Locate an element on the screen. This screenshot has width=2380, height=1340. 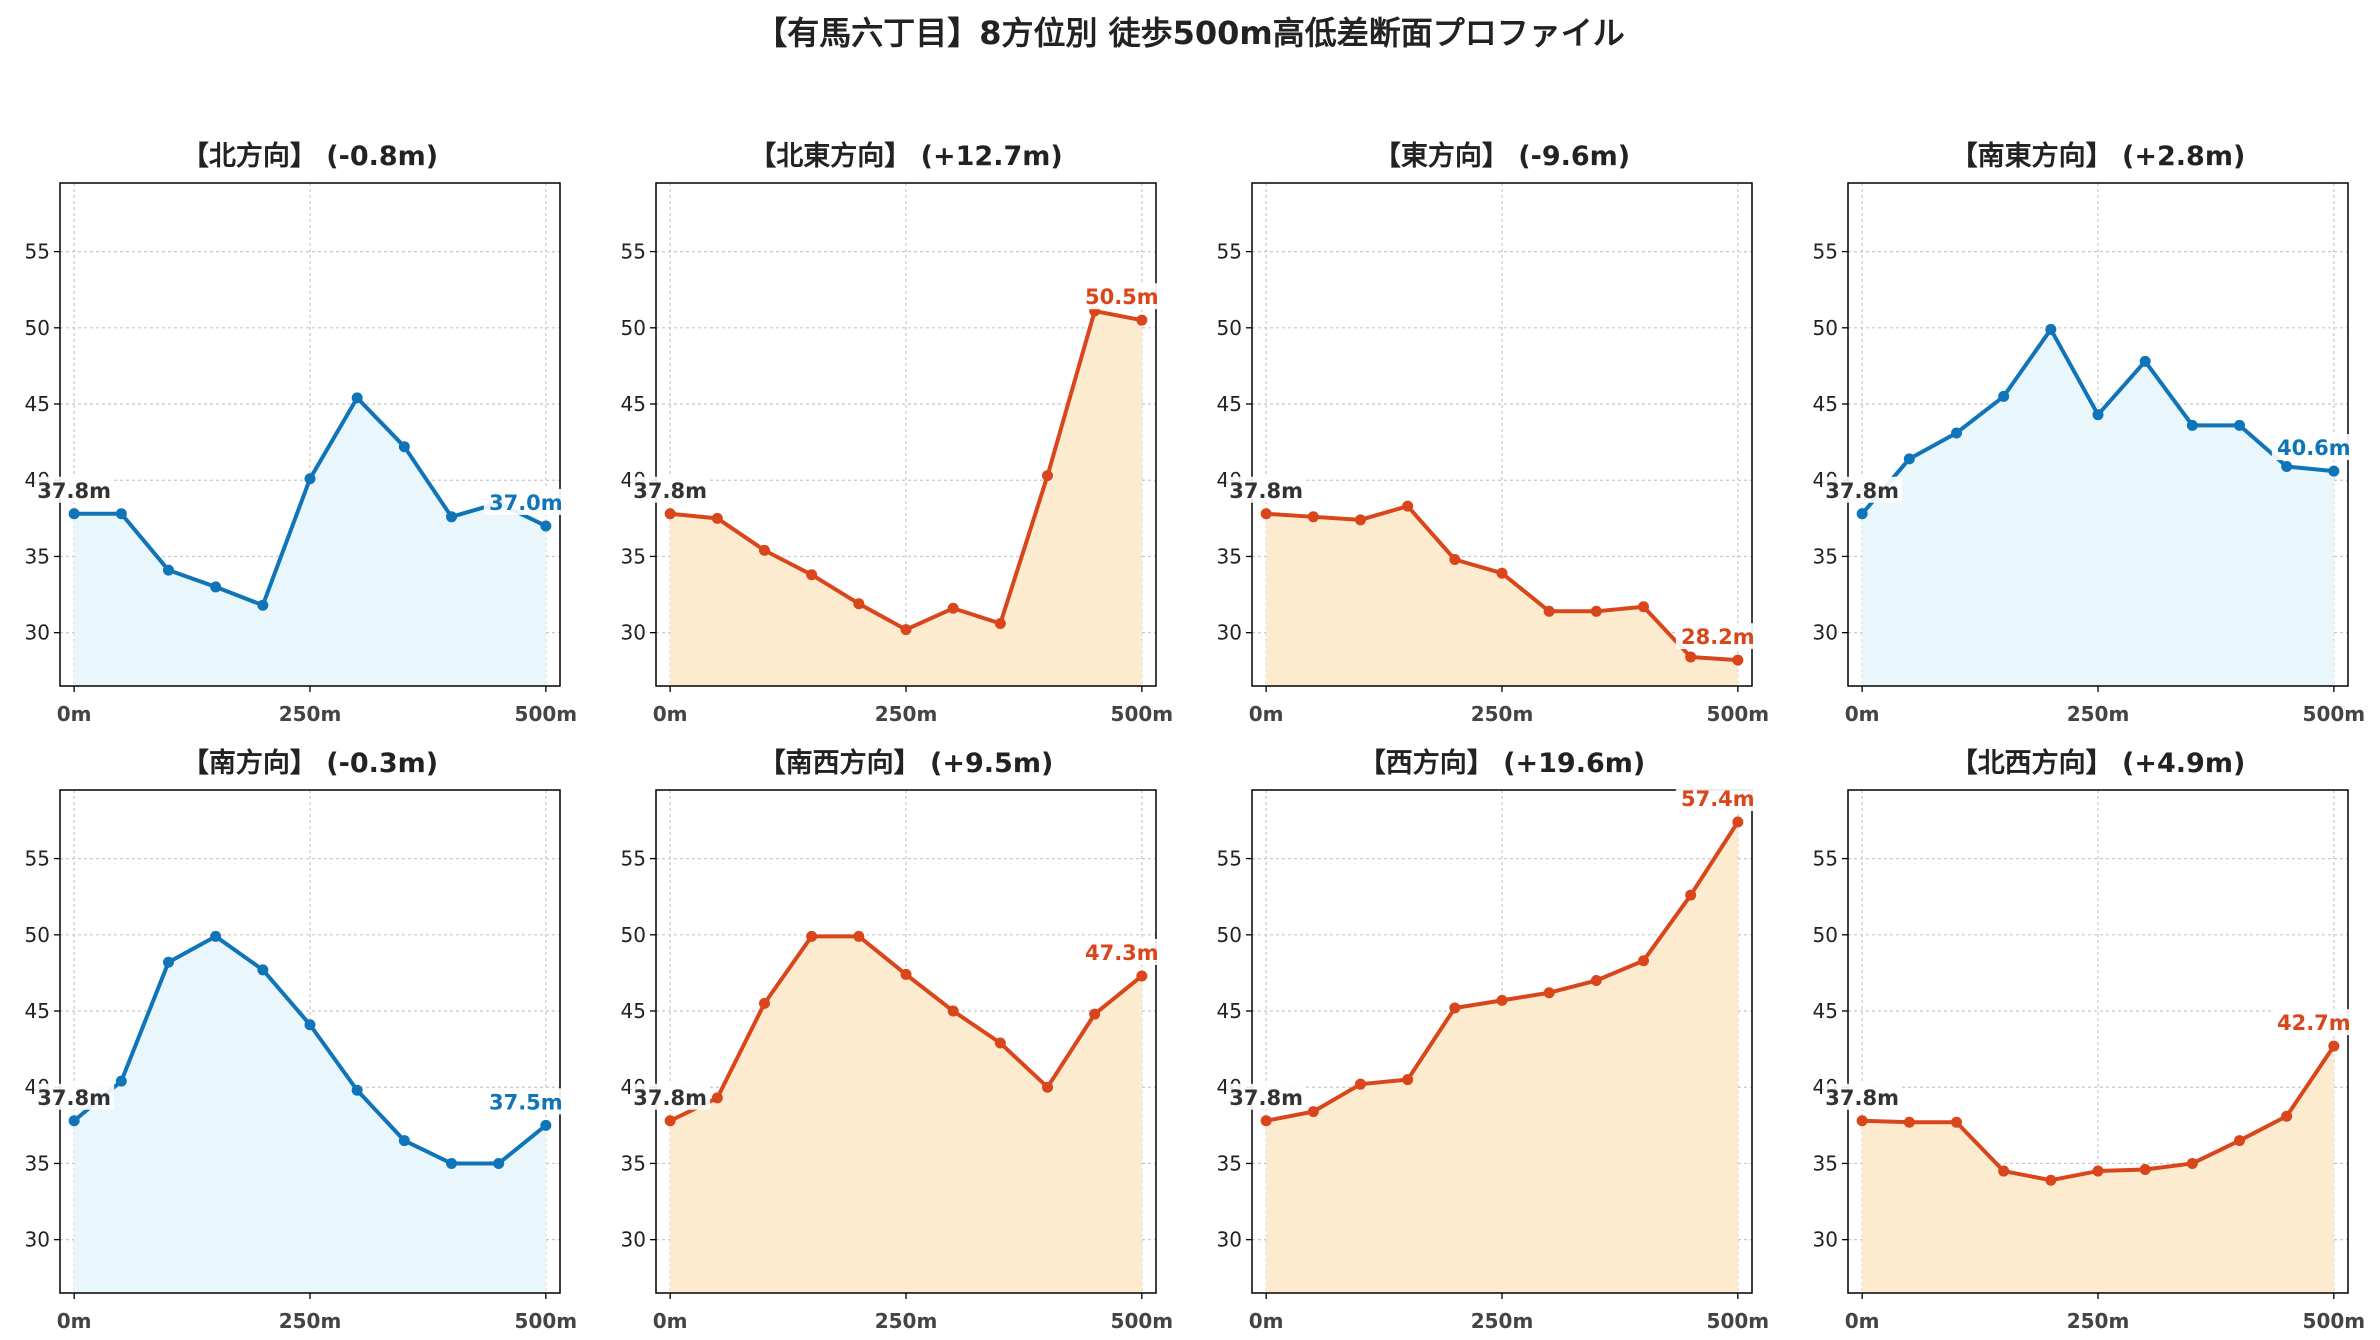
panel-title: 【北方向】 (-0.8m) is located at coordinates (310, 156).